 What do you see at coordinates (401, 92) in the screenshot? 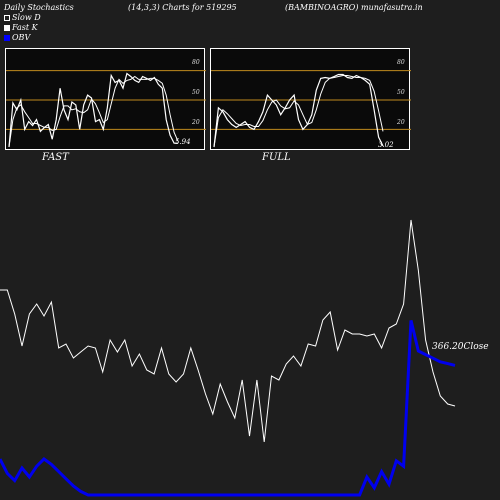
I see `full-tick-50: 50` at bounding box center [401, 92].